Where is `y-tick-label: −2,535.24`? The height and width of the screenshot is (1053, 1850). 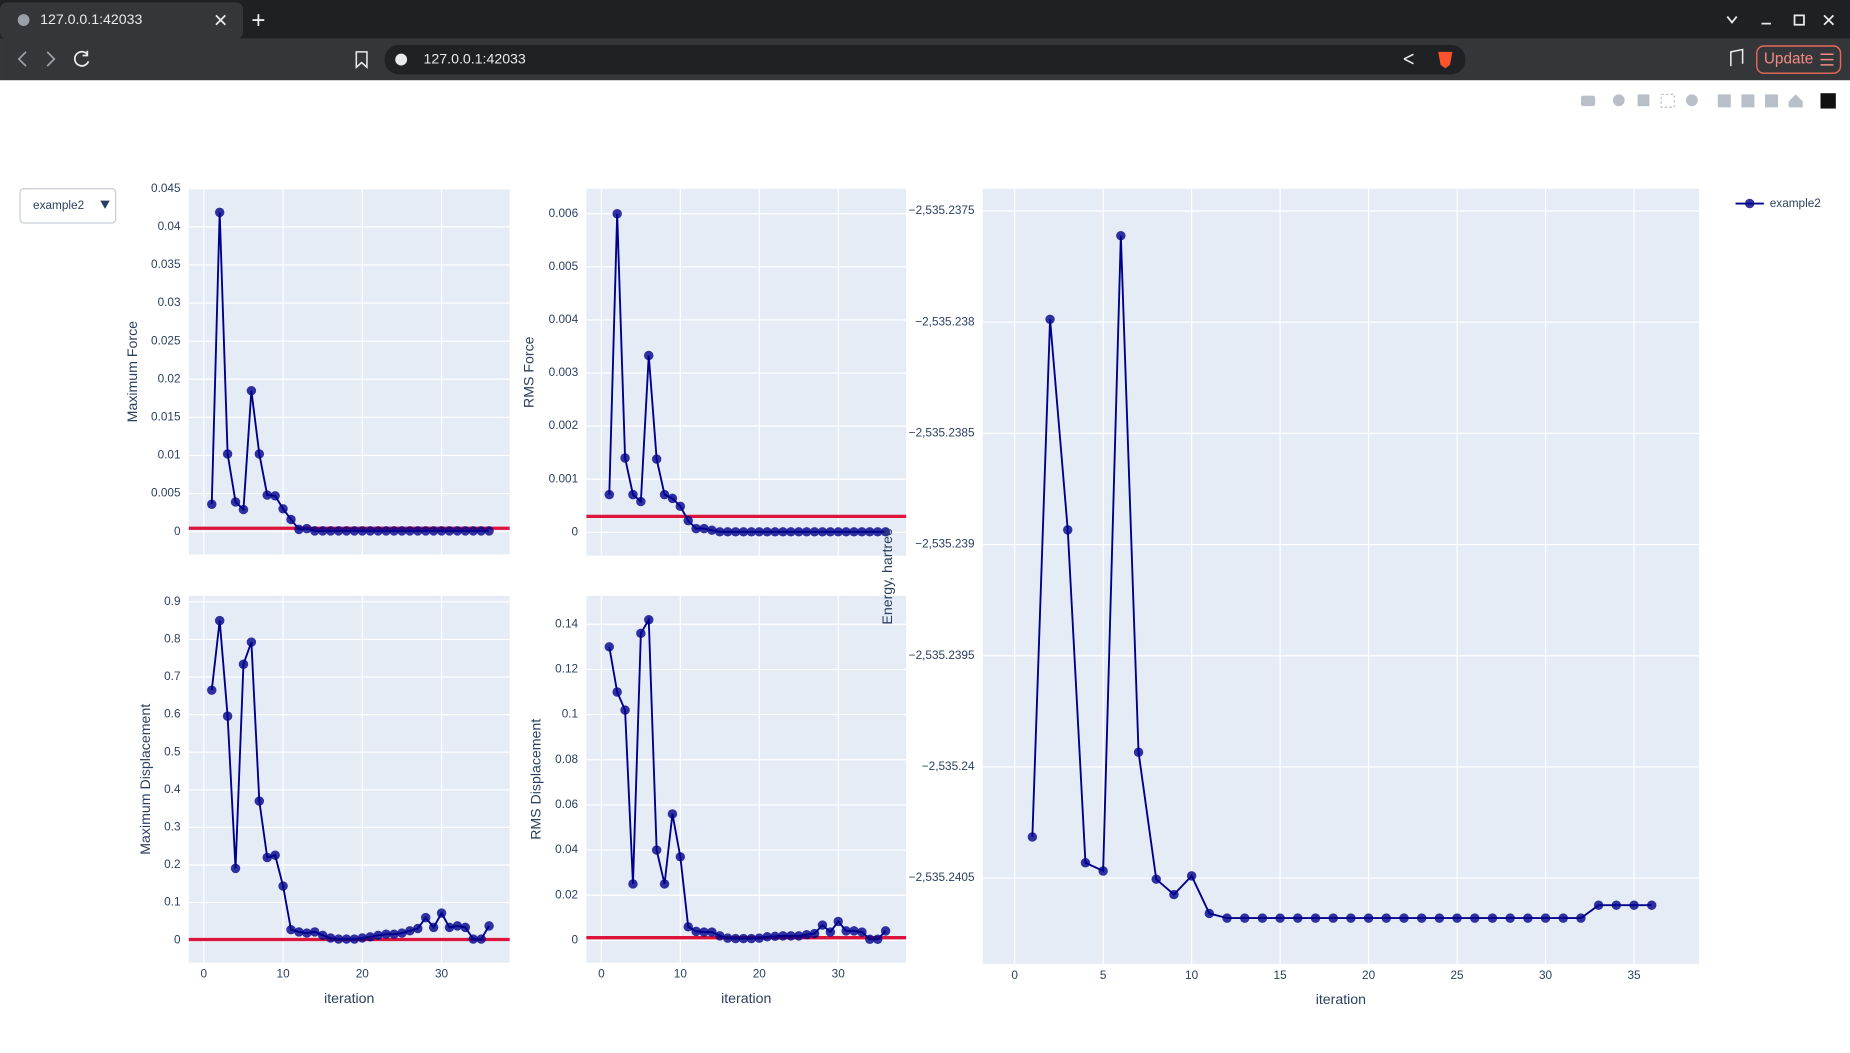
y-tick-label: −2,535.24 is located at coordinates (948, 766).